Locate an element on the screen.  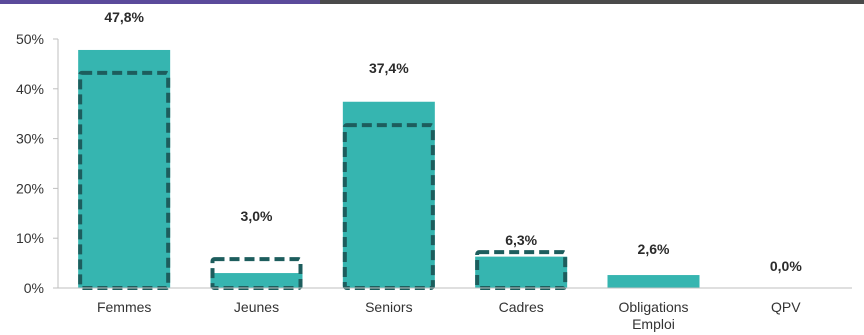
top-bar-accent is located at coordinates (160, 2).